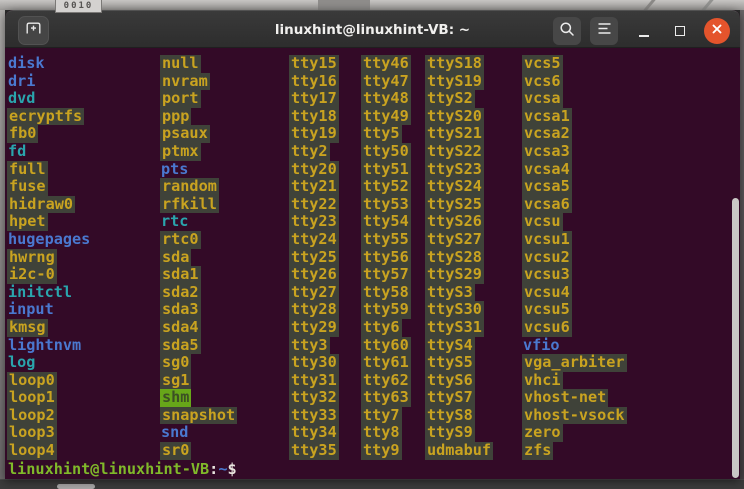  Describe the element at coordinates (314, 362) in the screenshot. I see `listing-row: tty30` at that location.